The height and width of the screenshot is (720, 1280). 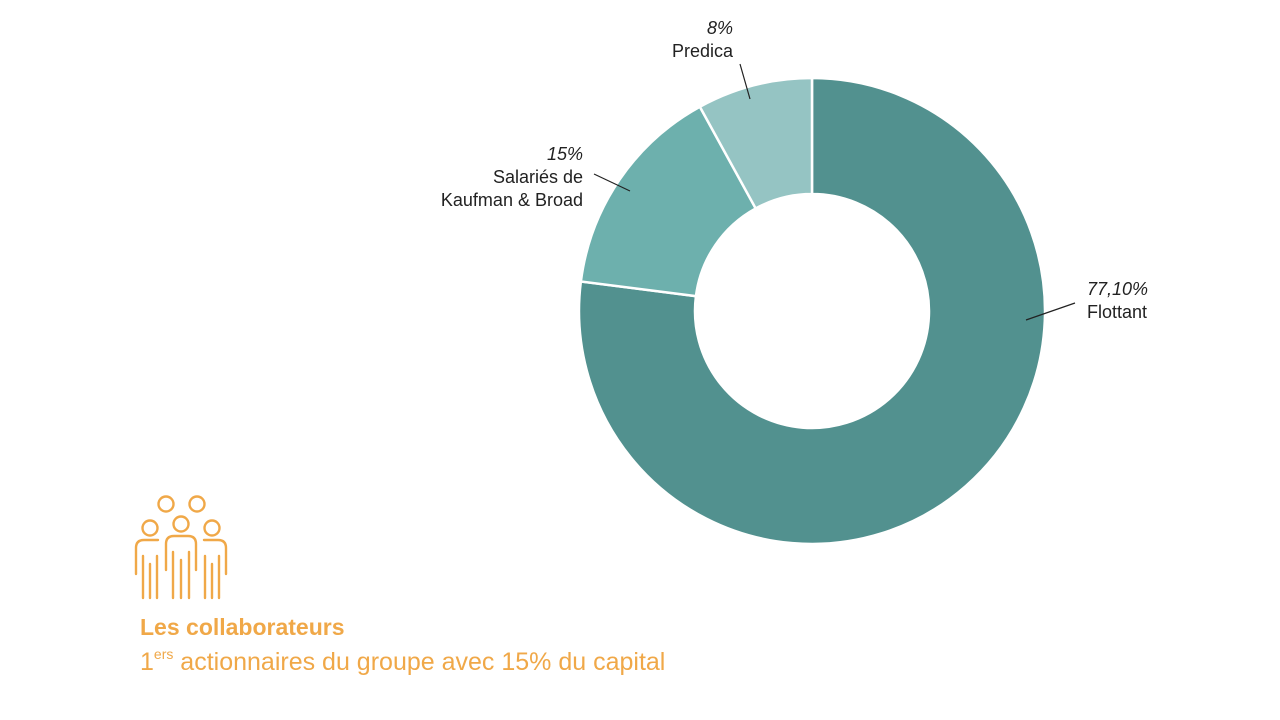 I want to click on label-predica: 8% Predica, so click(x=676, y=40).